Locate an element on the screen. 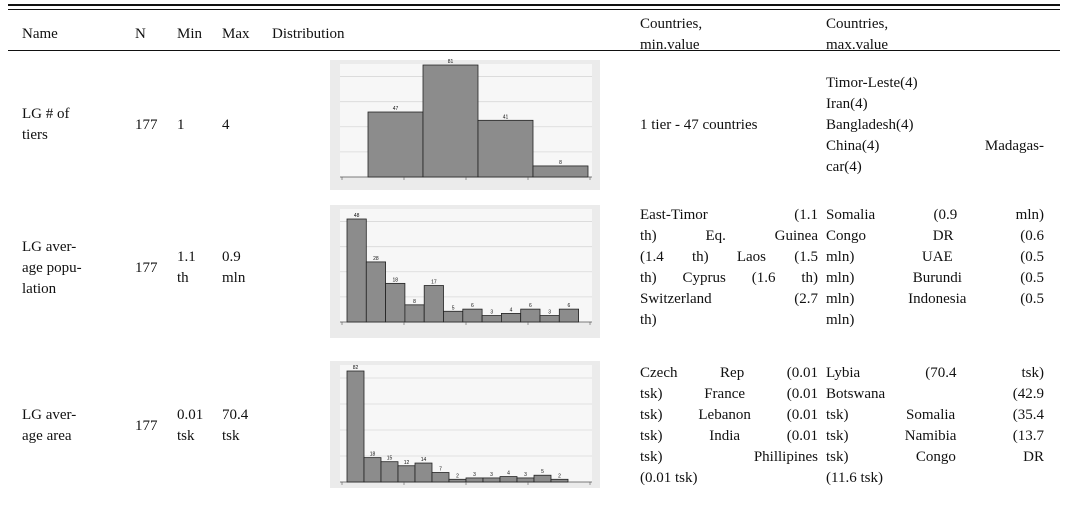 This screenshot has width=1068, height=512. cell-line: Czech Rep (0.01 is located at coordinates (729, 373).